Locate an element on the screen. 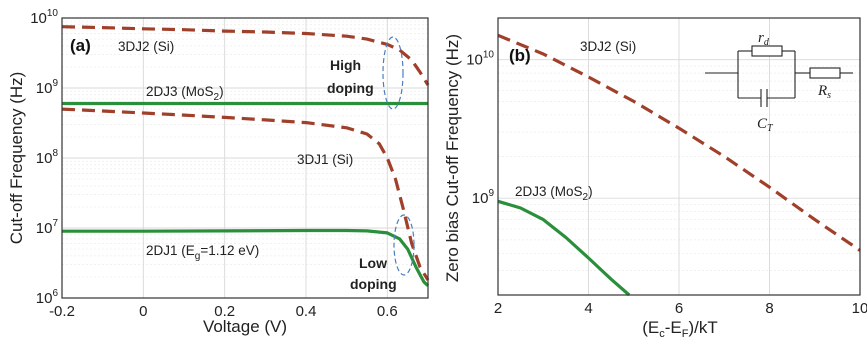  panel-a-xlabel: Voltage (V) is located at coordinates (245, 326).